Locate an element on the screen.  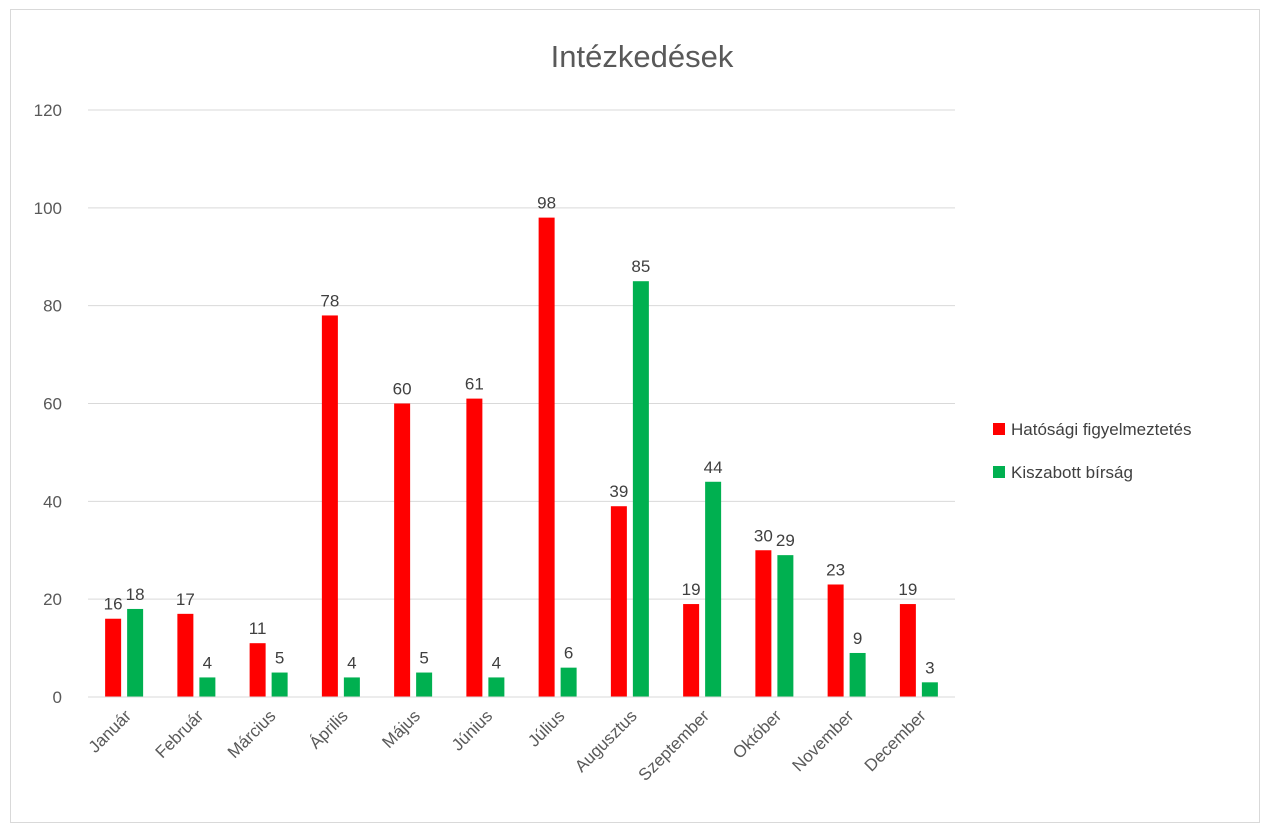
legend-item: Kiszabott bírság is located at coordinates (1063, 472).